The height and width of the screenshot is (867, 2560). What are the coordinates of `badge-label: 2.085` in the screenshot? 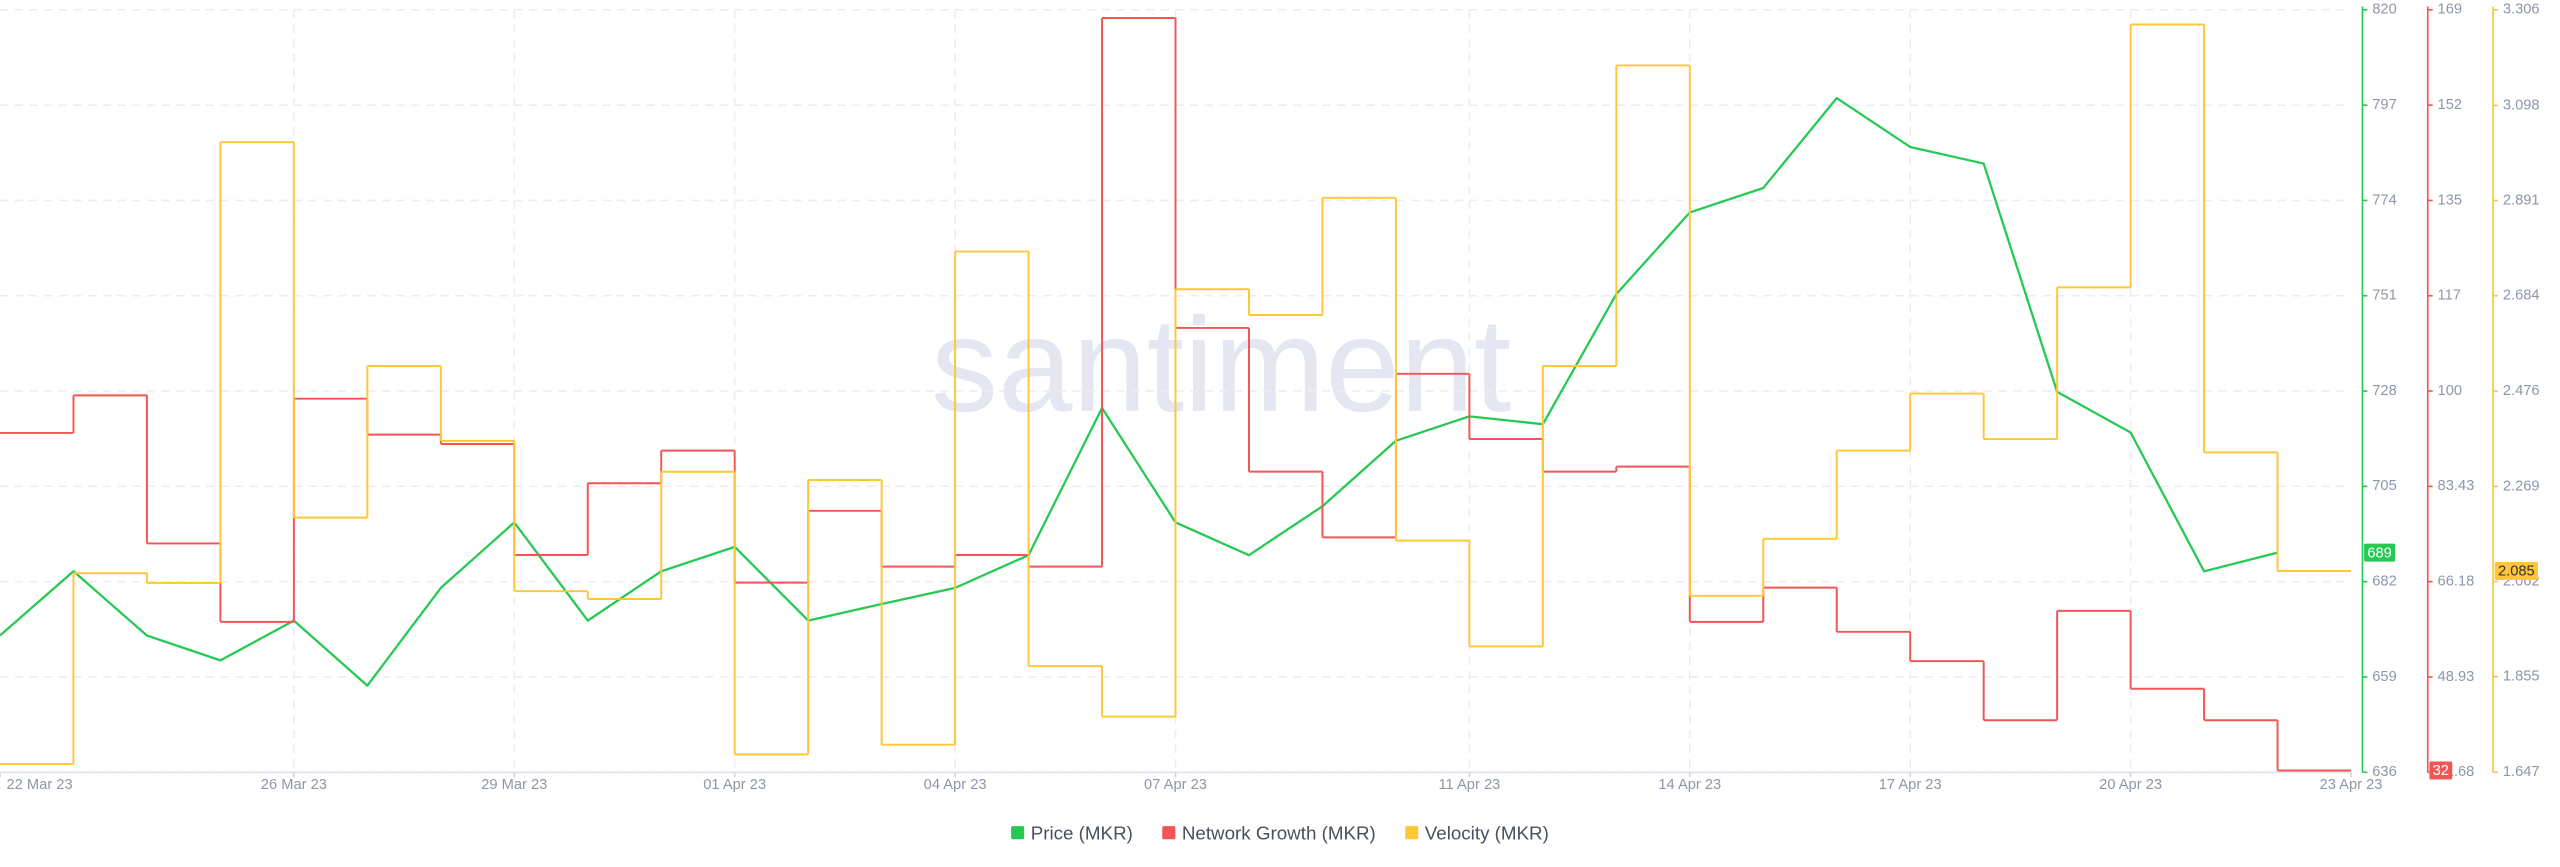 It's located at (2516, 572).